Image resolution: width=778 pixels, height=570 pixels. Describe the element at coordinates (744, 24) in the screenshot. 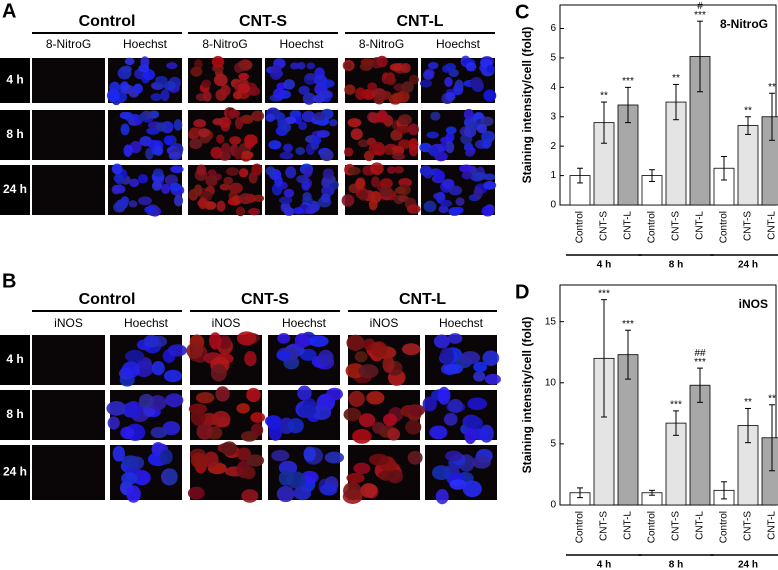

I see `series-label: 8-NitroG` at that location.